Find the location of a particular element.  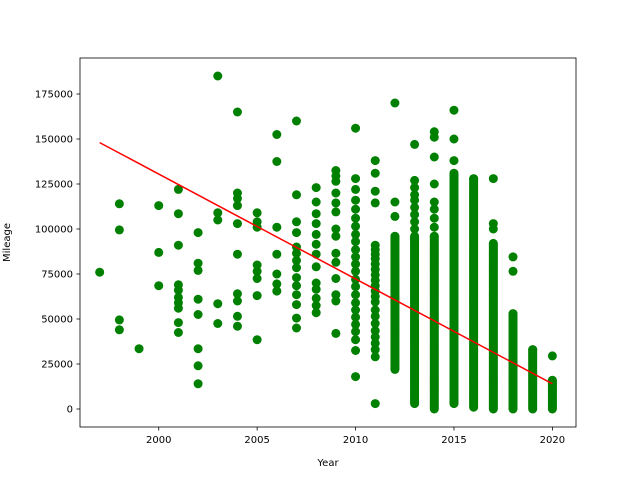

x-tick-label: 2010 is located at coordinates (355, 440).